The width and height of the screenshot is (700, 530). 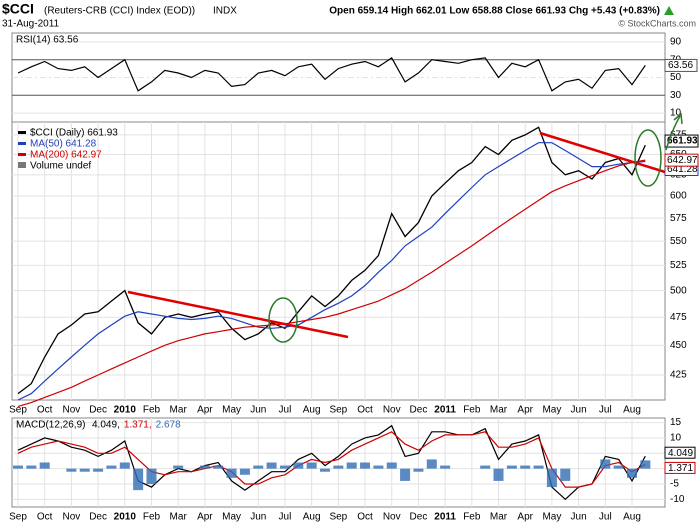 I want to click on y-tick-label: 425, so click(x=678, y=375).